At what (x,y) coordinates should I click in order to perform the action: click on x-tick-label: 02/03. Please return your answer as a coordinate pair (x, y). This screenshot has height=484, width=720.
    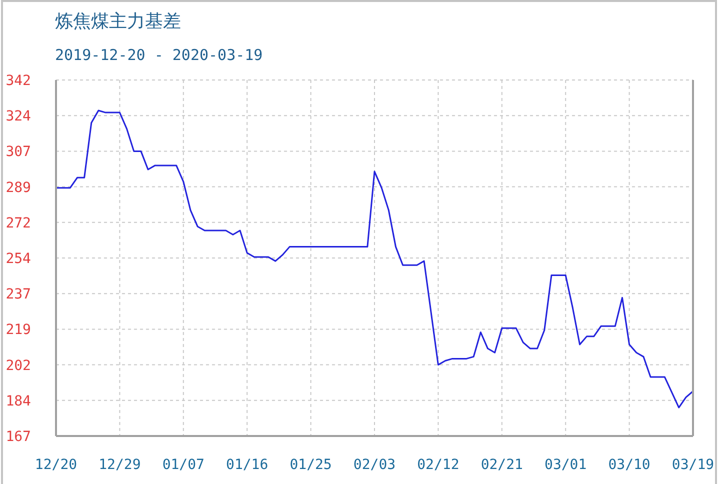
    Looking at the image, I should click on (374, 465).